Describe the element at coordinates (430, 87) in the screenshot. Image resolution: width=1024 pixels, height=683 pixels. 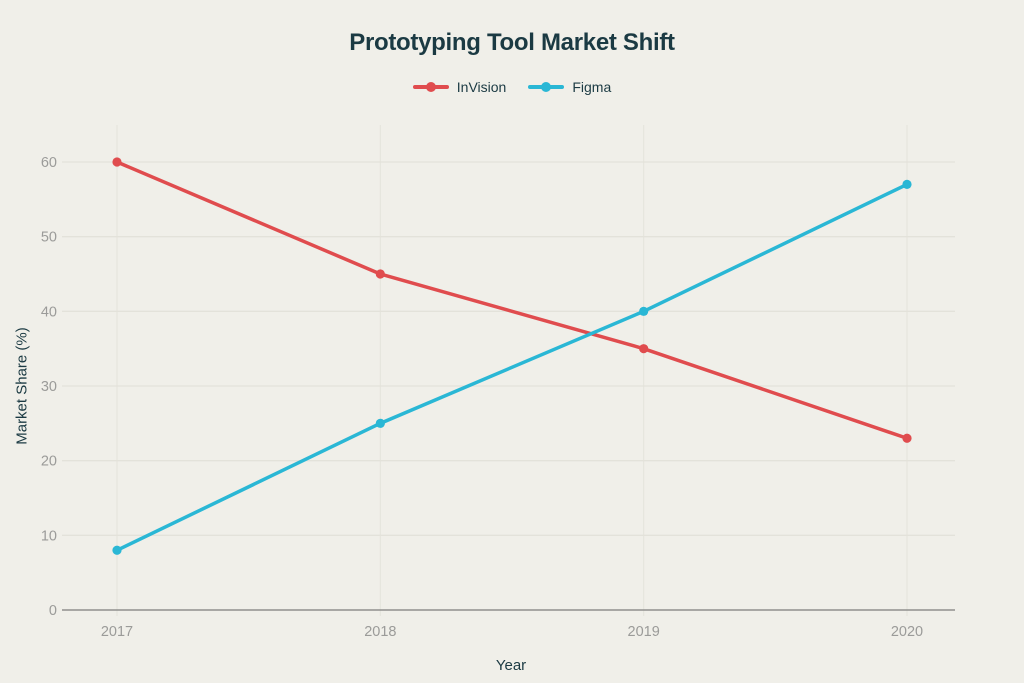
I see `invision-series-marker-icon` at that location.